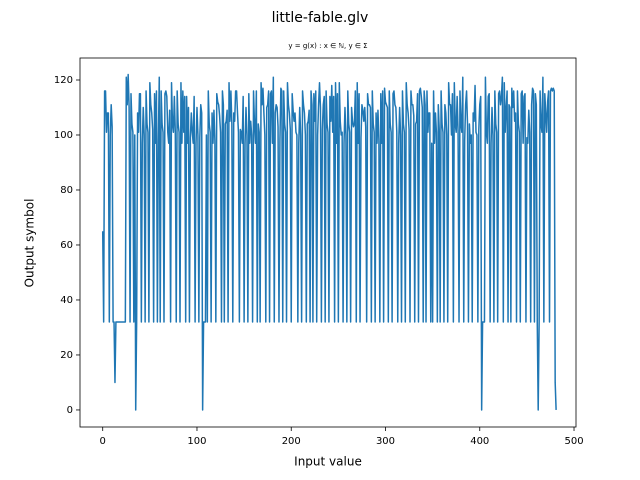 The width and height of the screenshot is (640, 480). I want to click on x-tick-label: 400, so click(479, 441).